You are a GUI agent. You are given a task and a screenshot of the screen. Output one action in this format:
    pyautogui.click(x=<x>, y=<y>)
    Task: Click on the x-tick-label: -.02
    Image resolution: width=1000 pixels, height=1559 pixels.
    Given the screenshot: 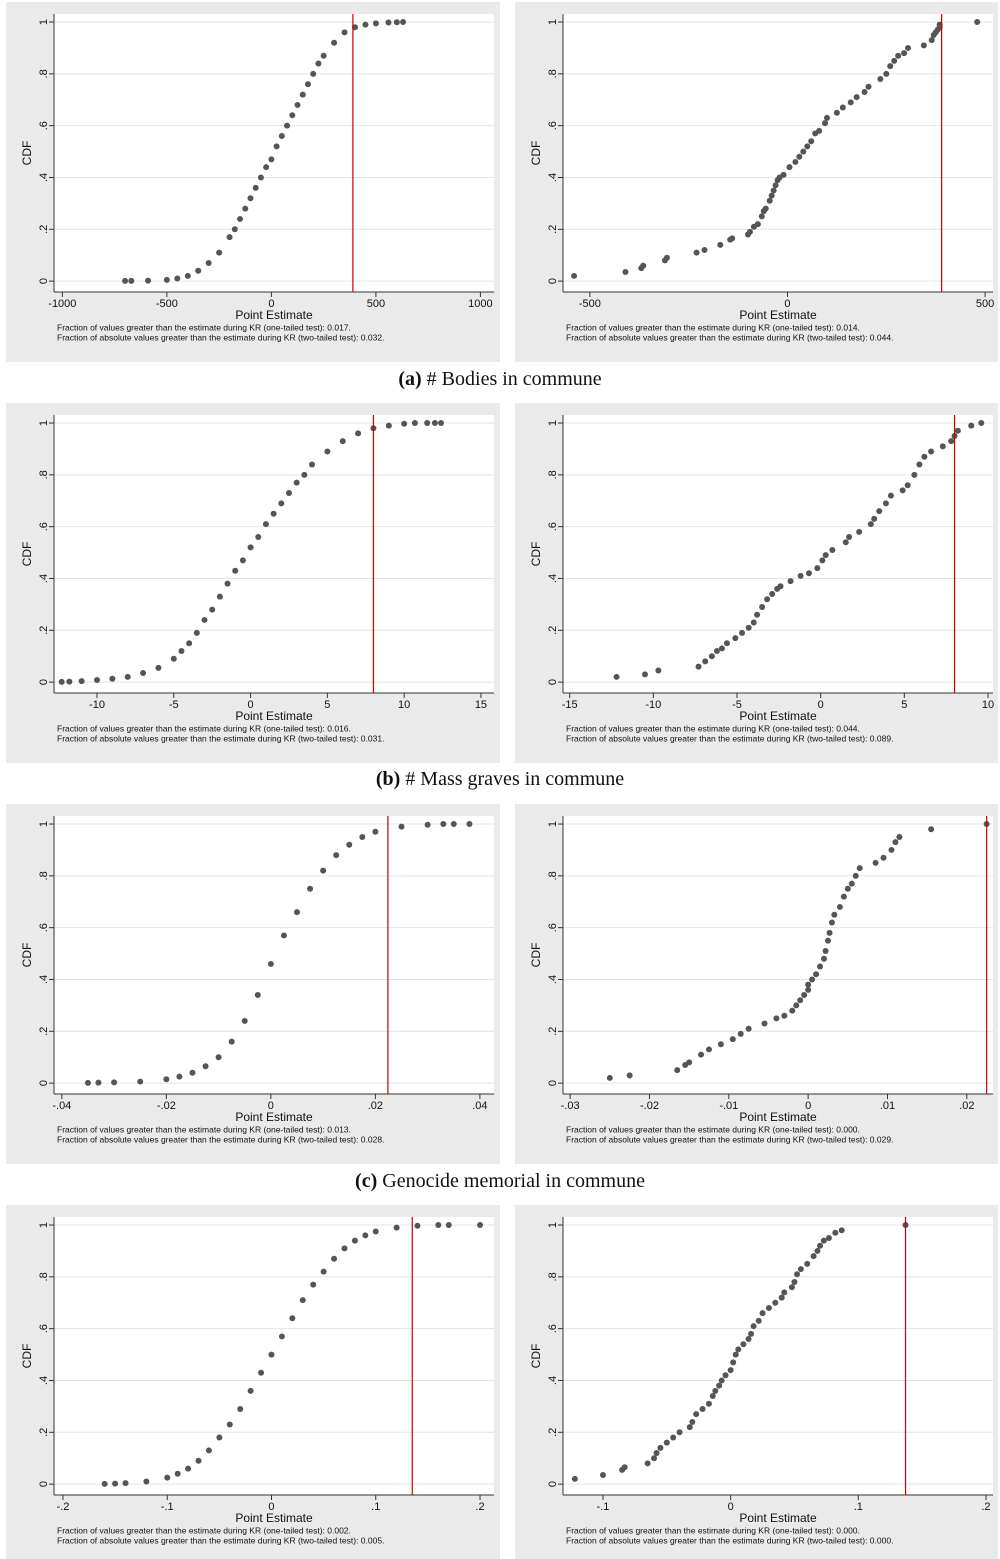 What is the action you would take?
    pyautogui.click(x=166, y=1106)
    